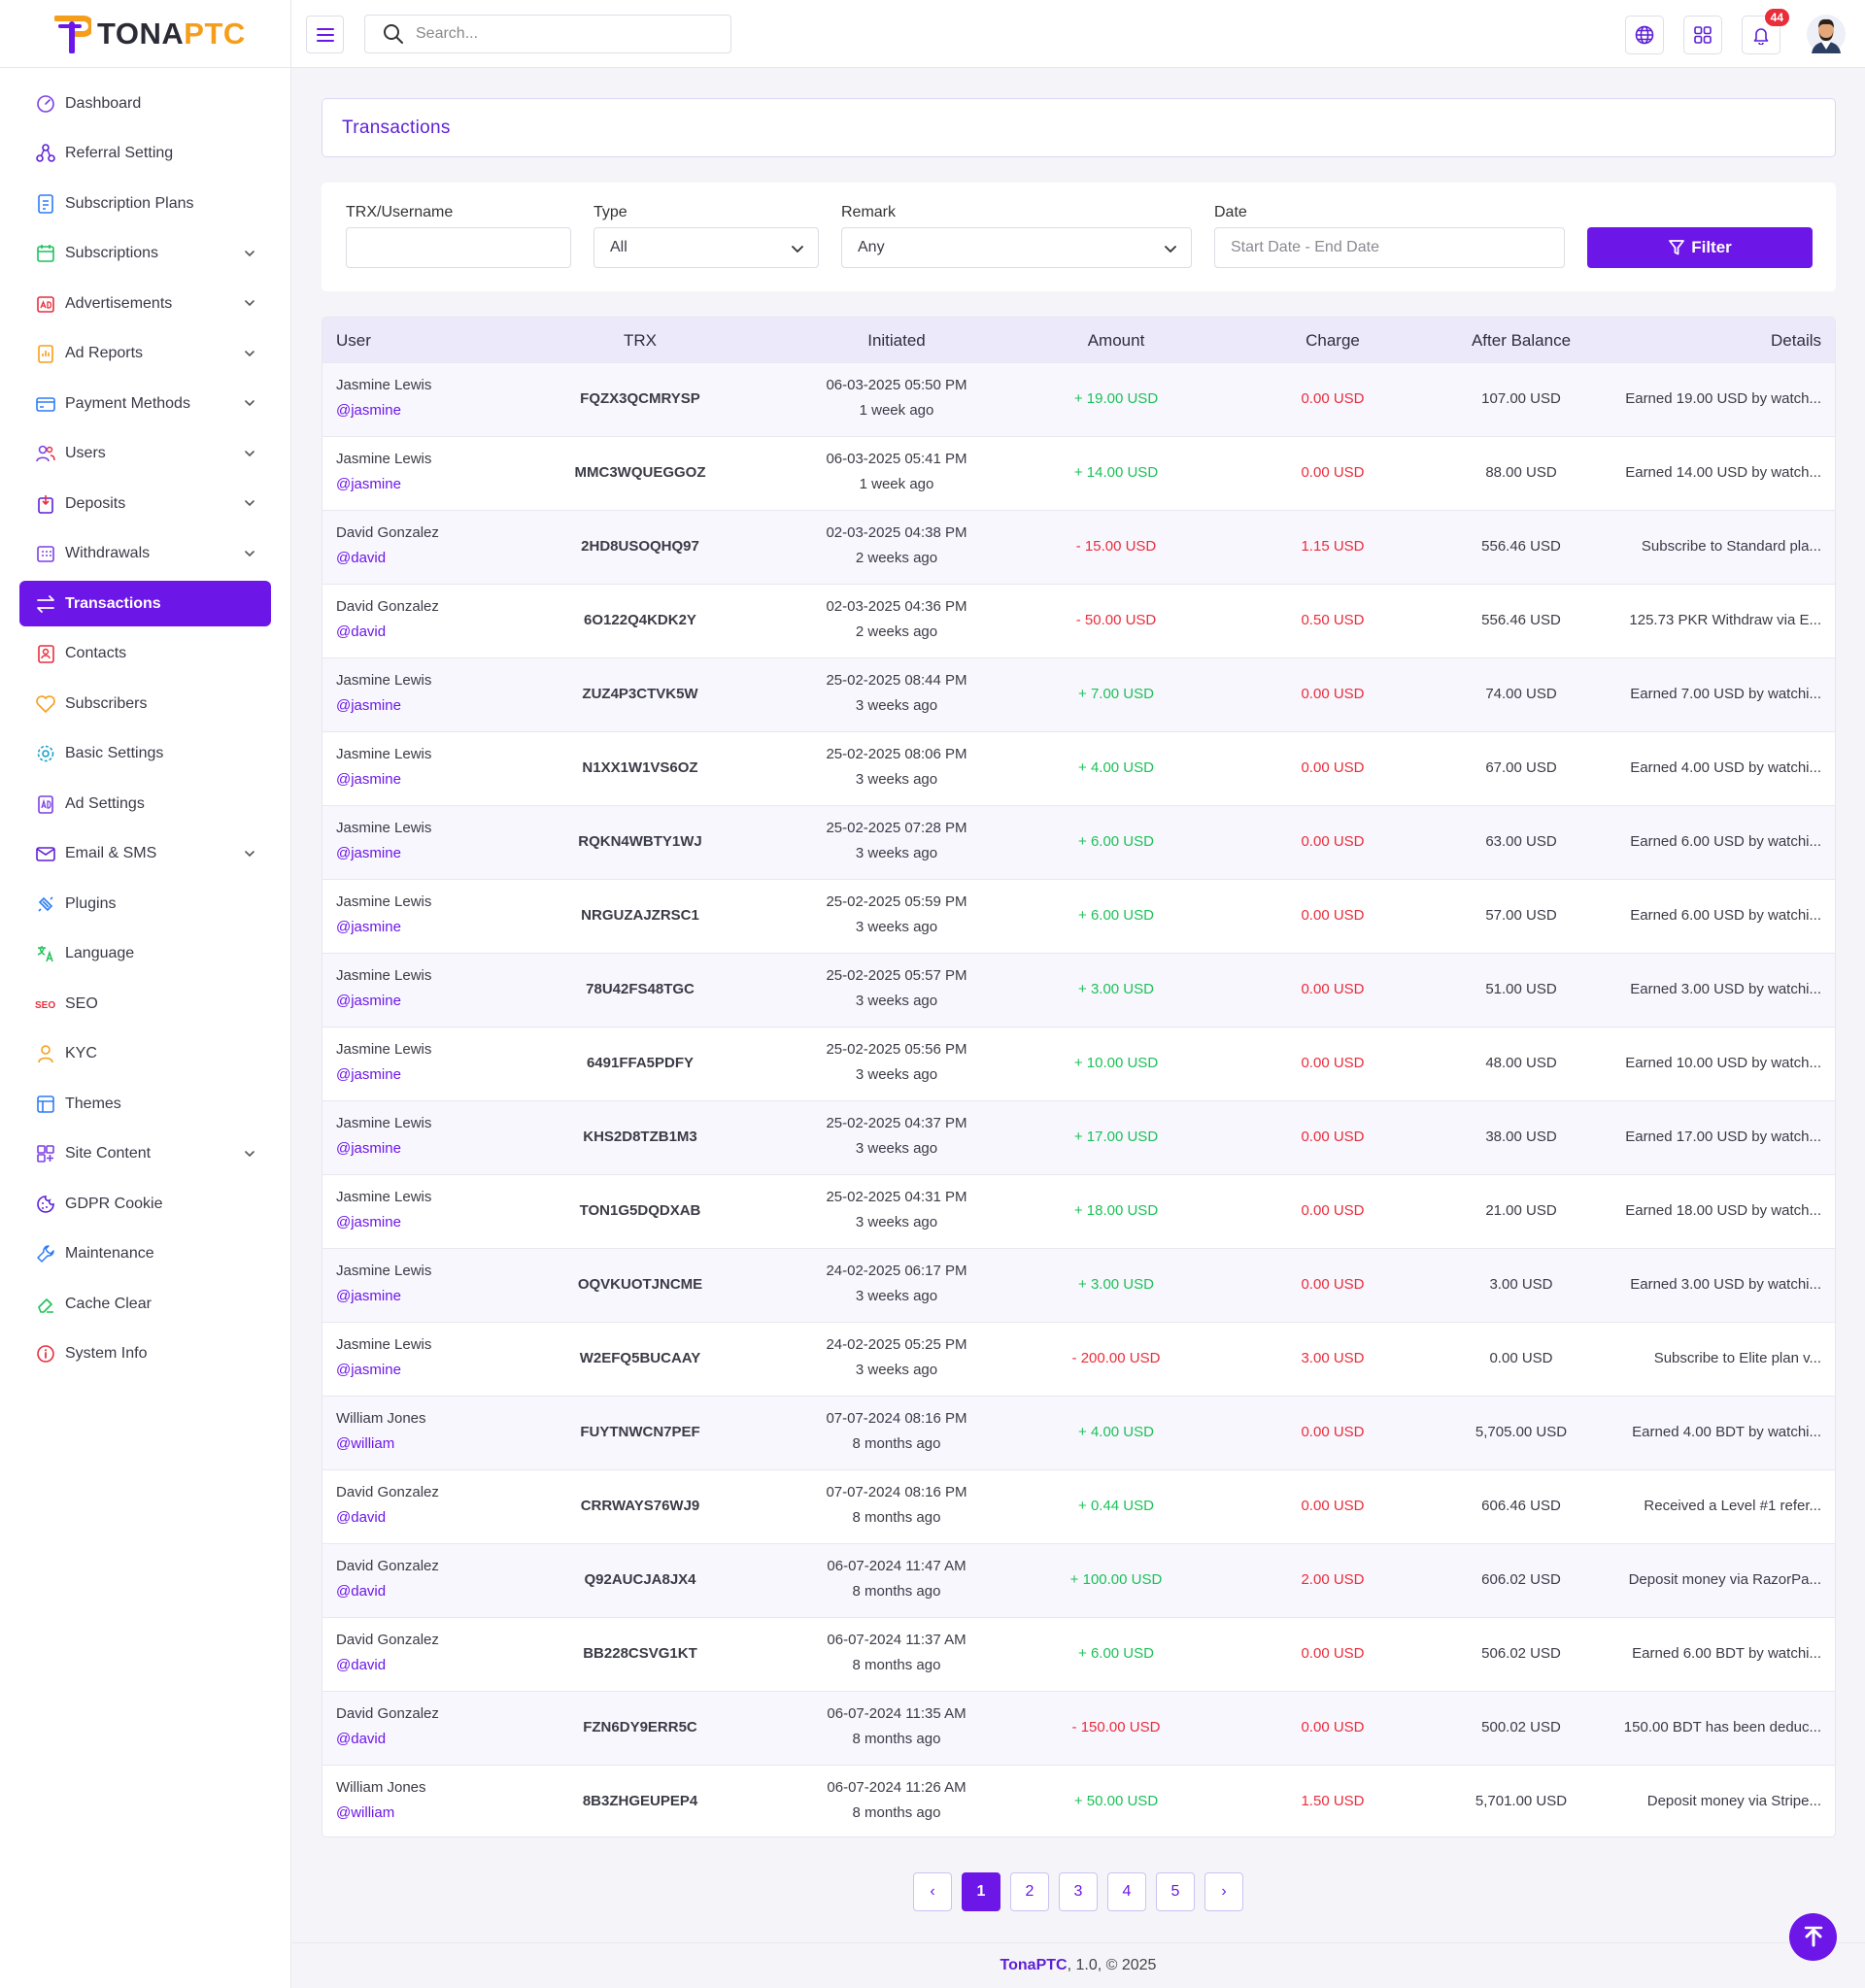 Image resolution: width=1865 pixels, height=1988 pixels. Describe the element at coordinates (145, 454) in the screenshot. I see `sidebar-item-users: Users` at that location.